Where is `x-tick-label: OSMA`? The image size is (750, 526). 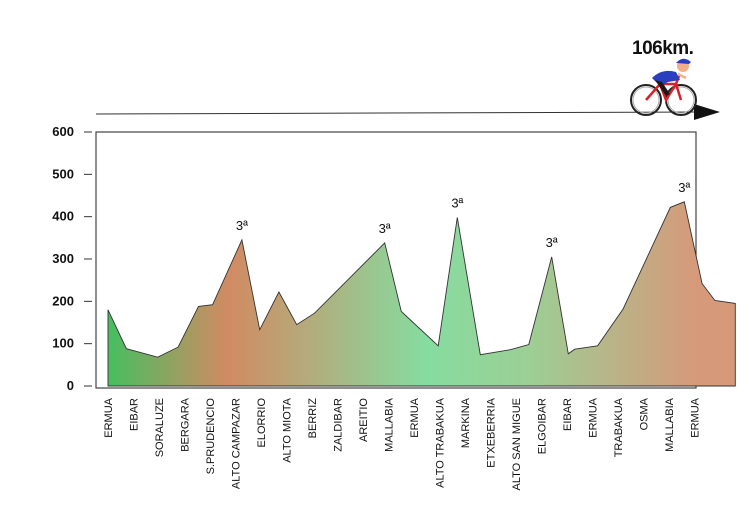
x-tick-label: OSMA is located at coordinates (645, 413).